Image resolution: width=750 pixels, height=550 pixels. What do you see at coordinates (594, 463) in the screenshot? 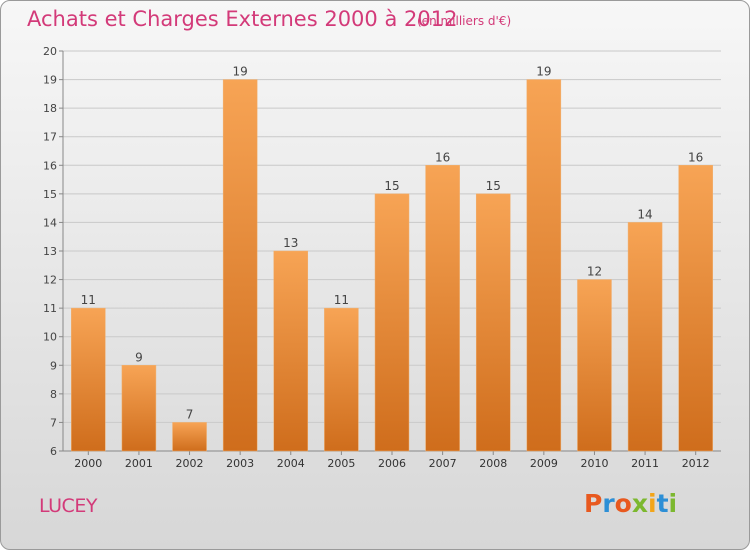
I see `x-tick-label: 2010` at bounding box center [594, 463].